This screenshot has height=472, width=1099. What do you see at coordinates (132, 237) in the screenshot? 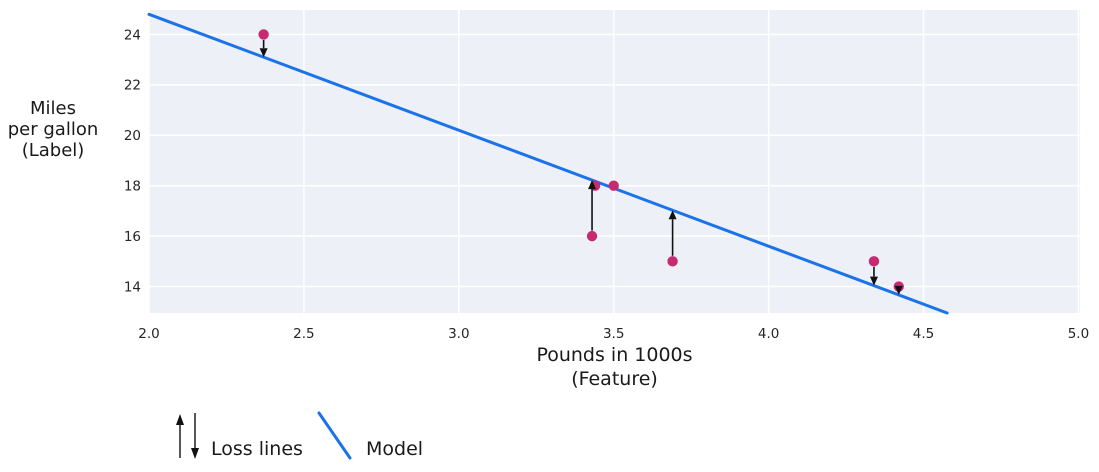
I see `y-tick-label: 16` at bounding box center [132, 237].